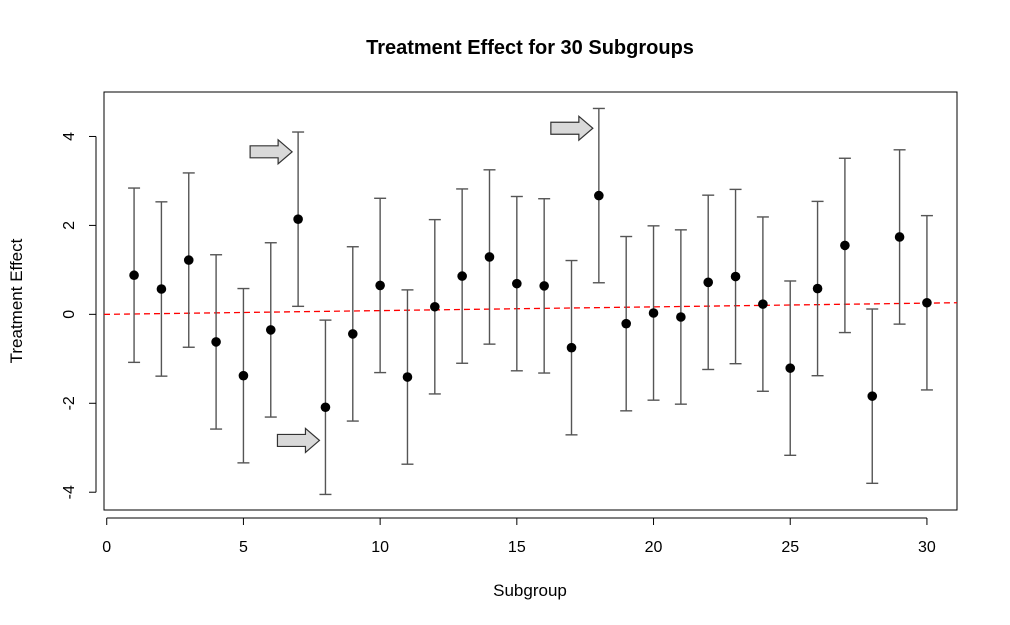  What do you see at coordinates (69, 314) in the screenshot?
I see `y-tick-label: 0` at bounding box center [69, 314].